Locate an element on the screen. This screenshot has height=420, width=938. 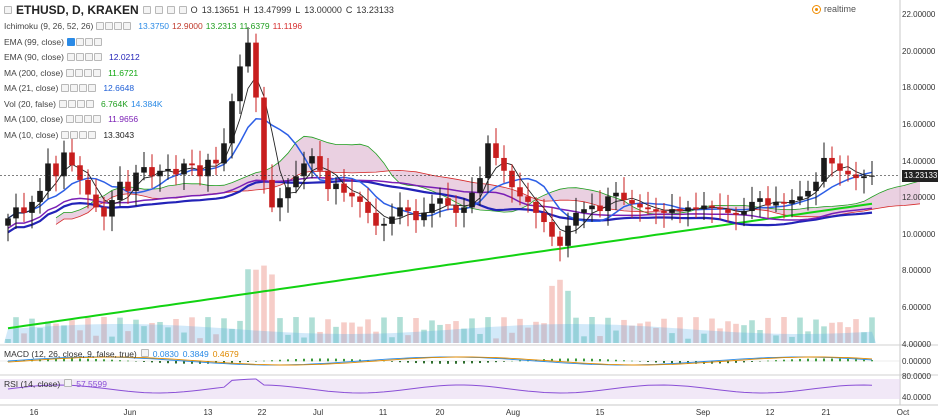
rsi-settings-icon is located at coordinates (68, 383).